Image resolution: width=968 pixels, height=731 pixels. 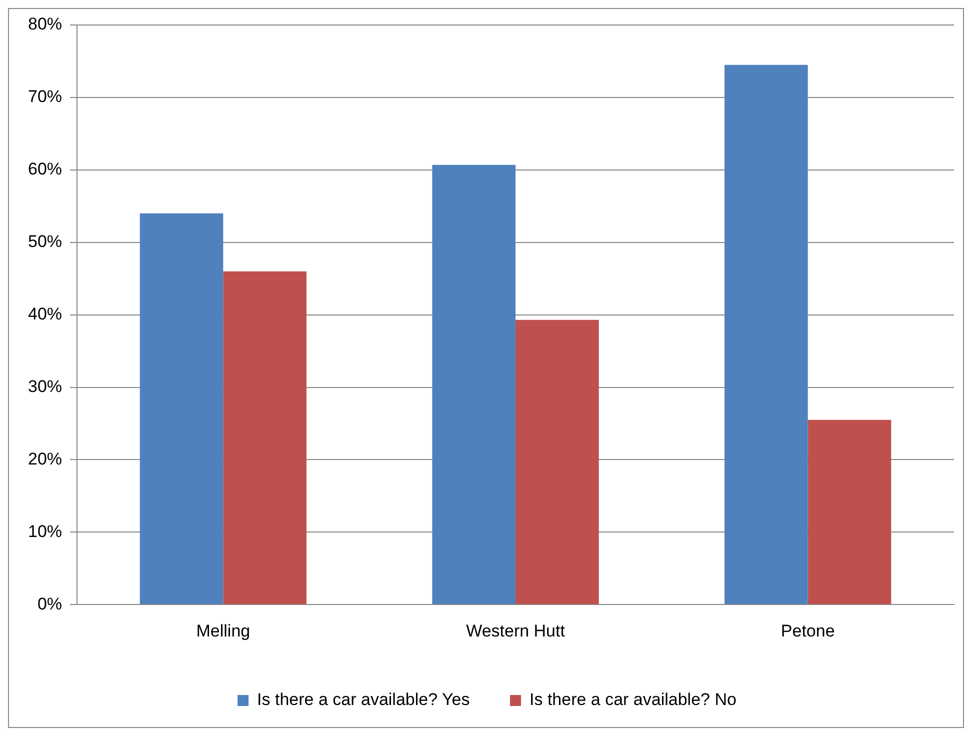 I want to click on legend-label: Is there a car available? Yes, so click(x=363, y=700).